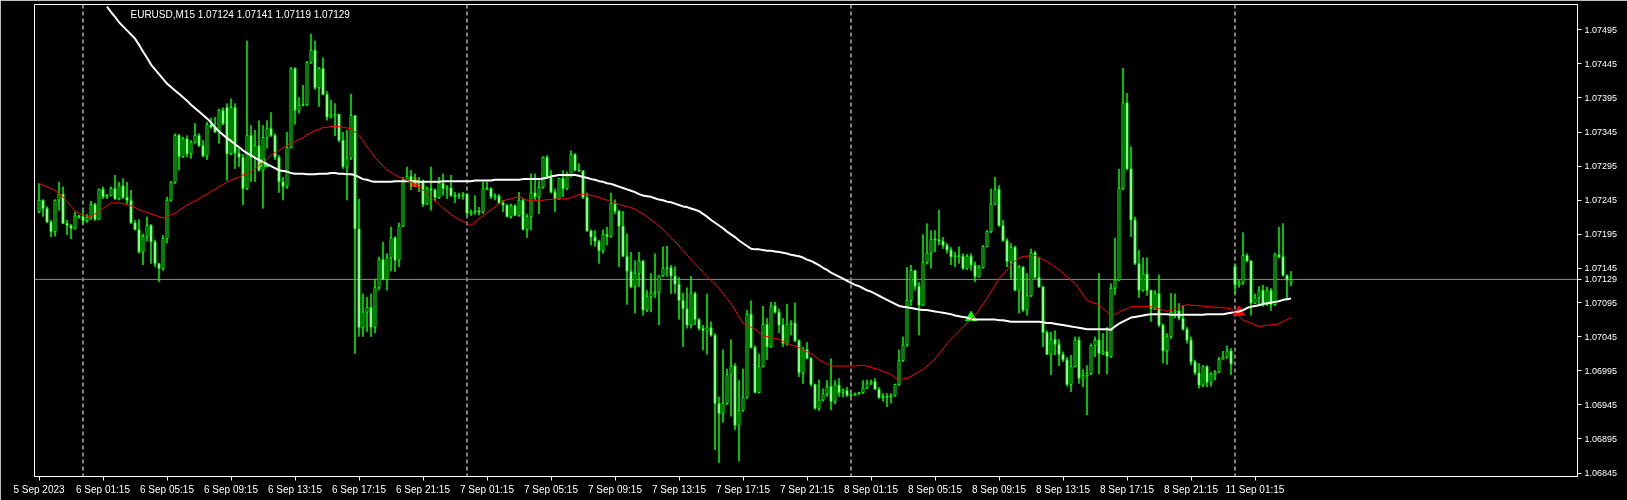 This screenshot has height=500, width=1627. I want to click on x-tick-label: 7 Sep 13:15, so click(679, 489).